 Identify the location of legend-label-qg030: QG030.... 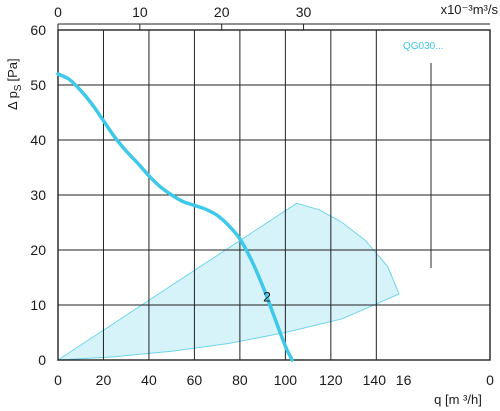
(423, 46).